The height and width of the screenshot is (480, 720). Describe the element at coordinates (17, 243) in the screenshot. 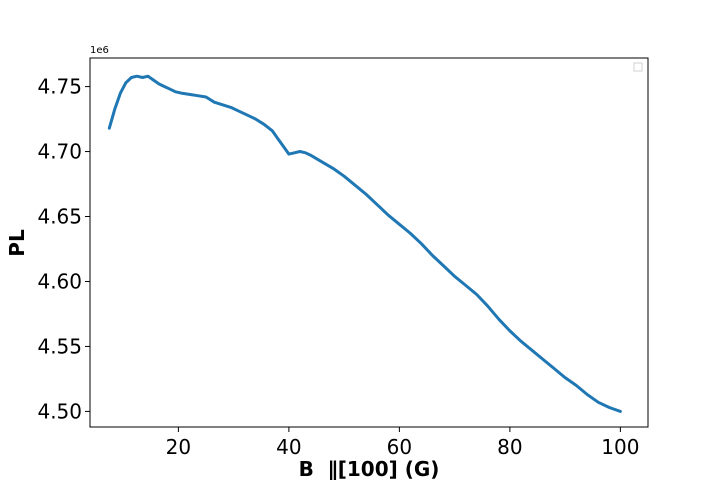

I see `y-axis-label: PL` at that location.